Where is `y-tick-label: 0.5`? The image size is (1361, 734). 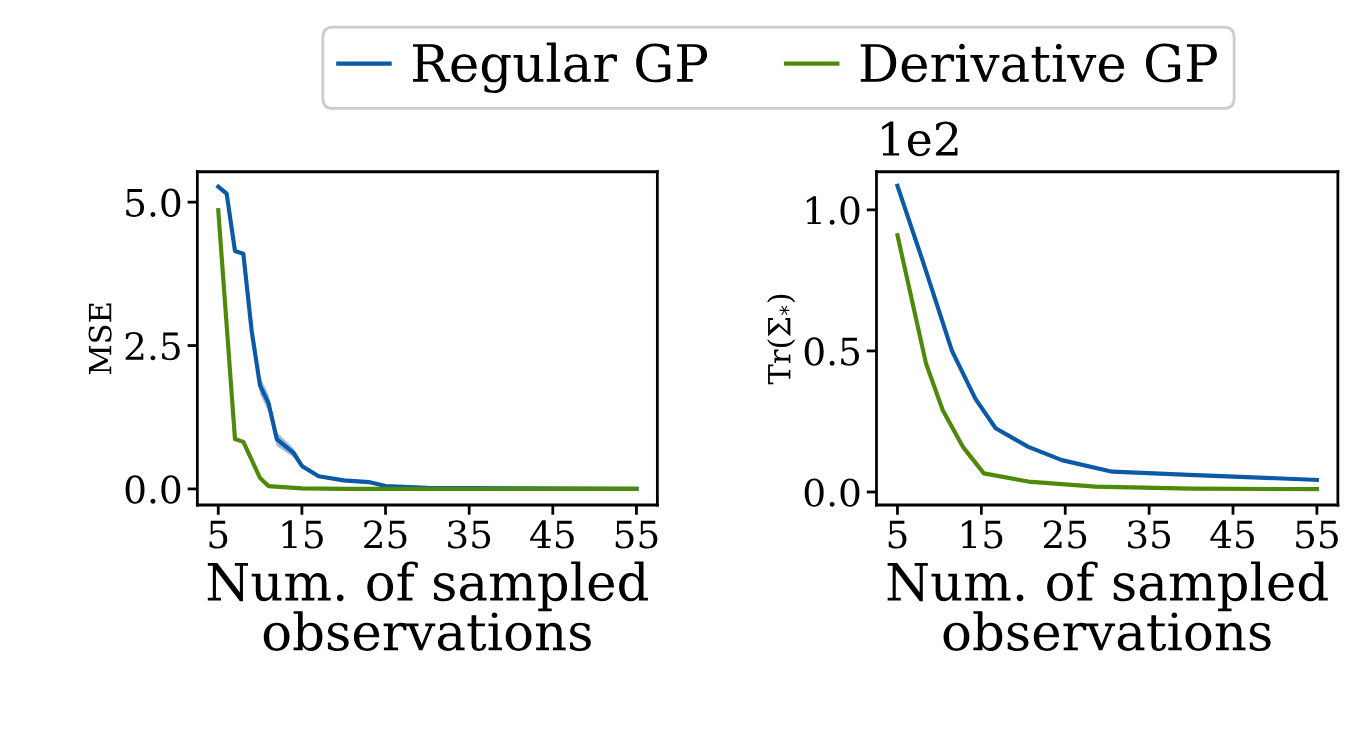 y-tick-label: 0.5 is located at coordinates (832, 351).